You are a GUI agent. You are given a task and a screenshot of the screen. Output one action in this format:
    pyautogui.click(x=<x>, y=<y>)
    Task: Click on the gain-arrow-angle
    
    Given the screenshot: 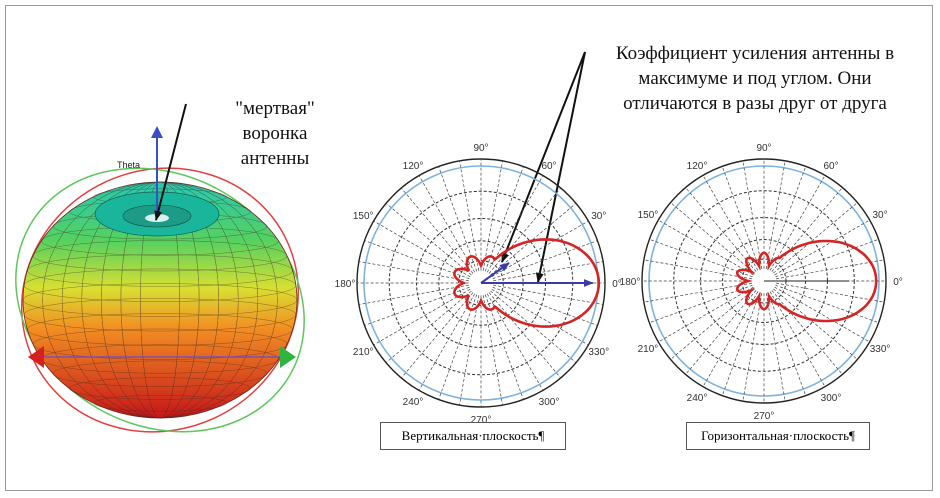 What is the action you would take?
    pyautogui.click(x=543, y=157)
    